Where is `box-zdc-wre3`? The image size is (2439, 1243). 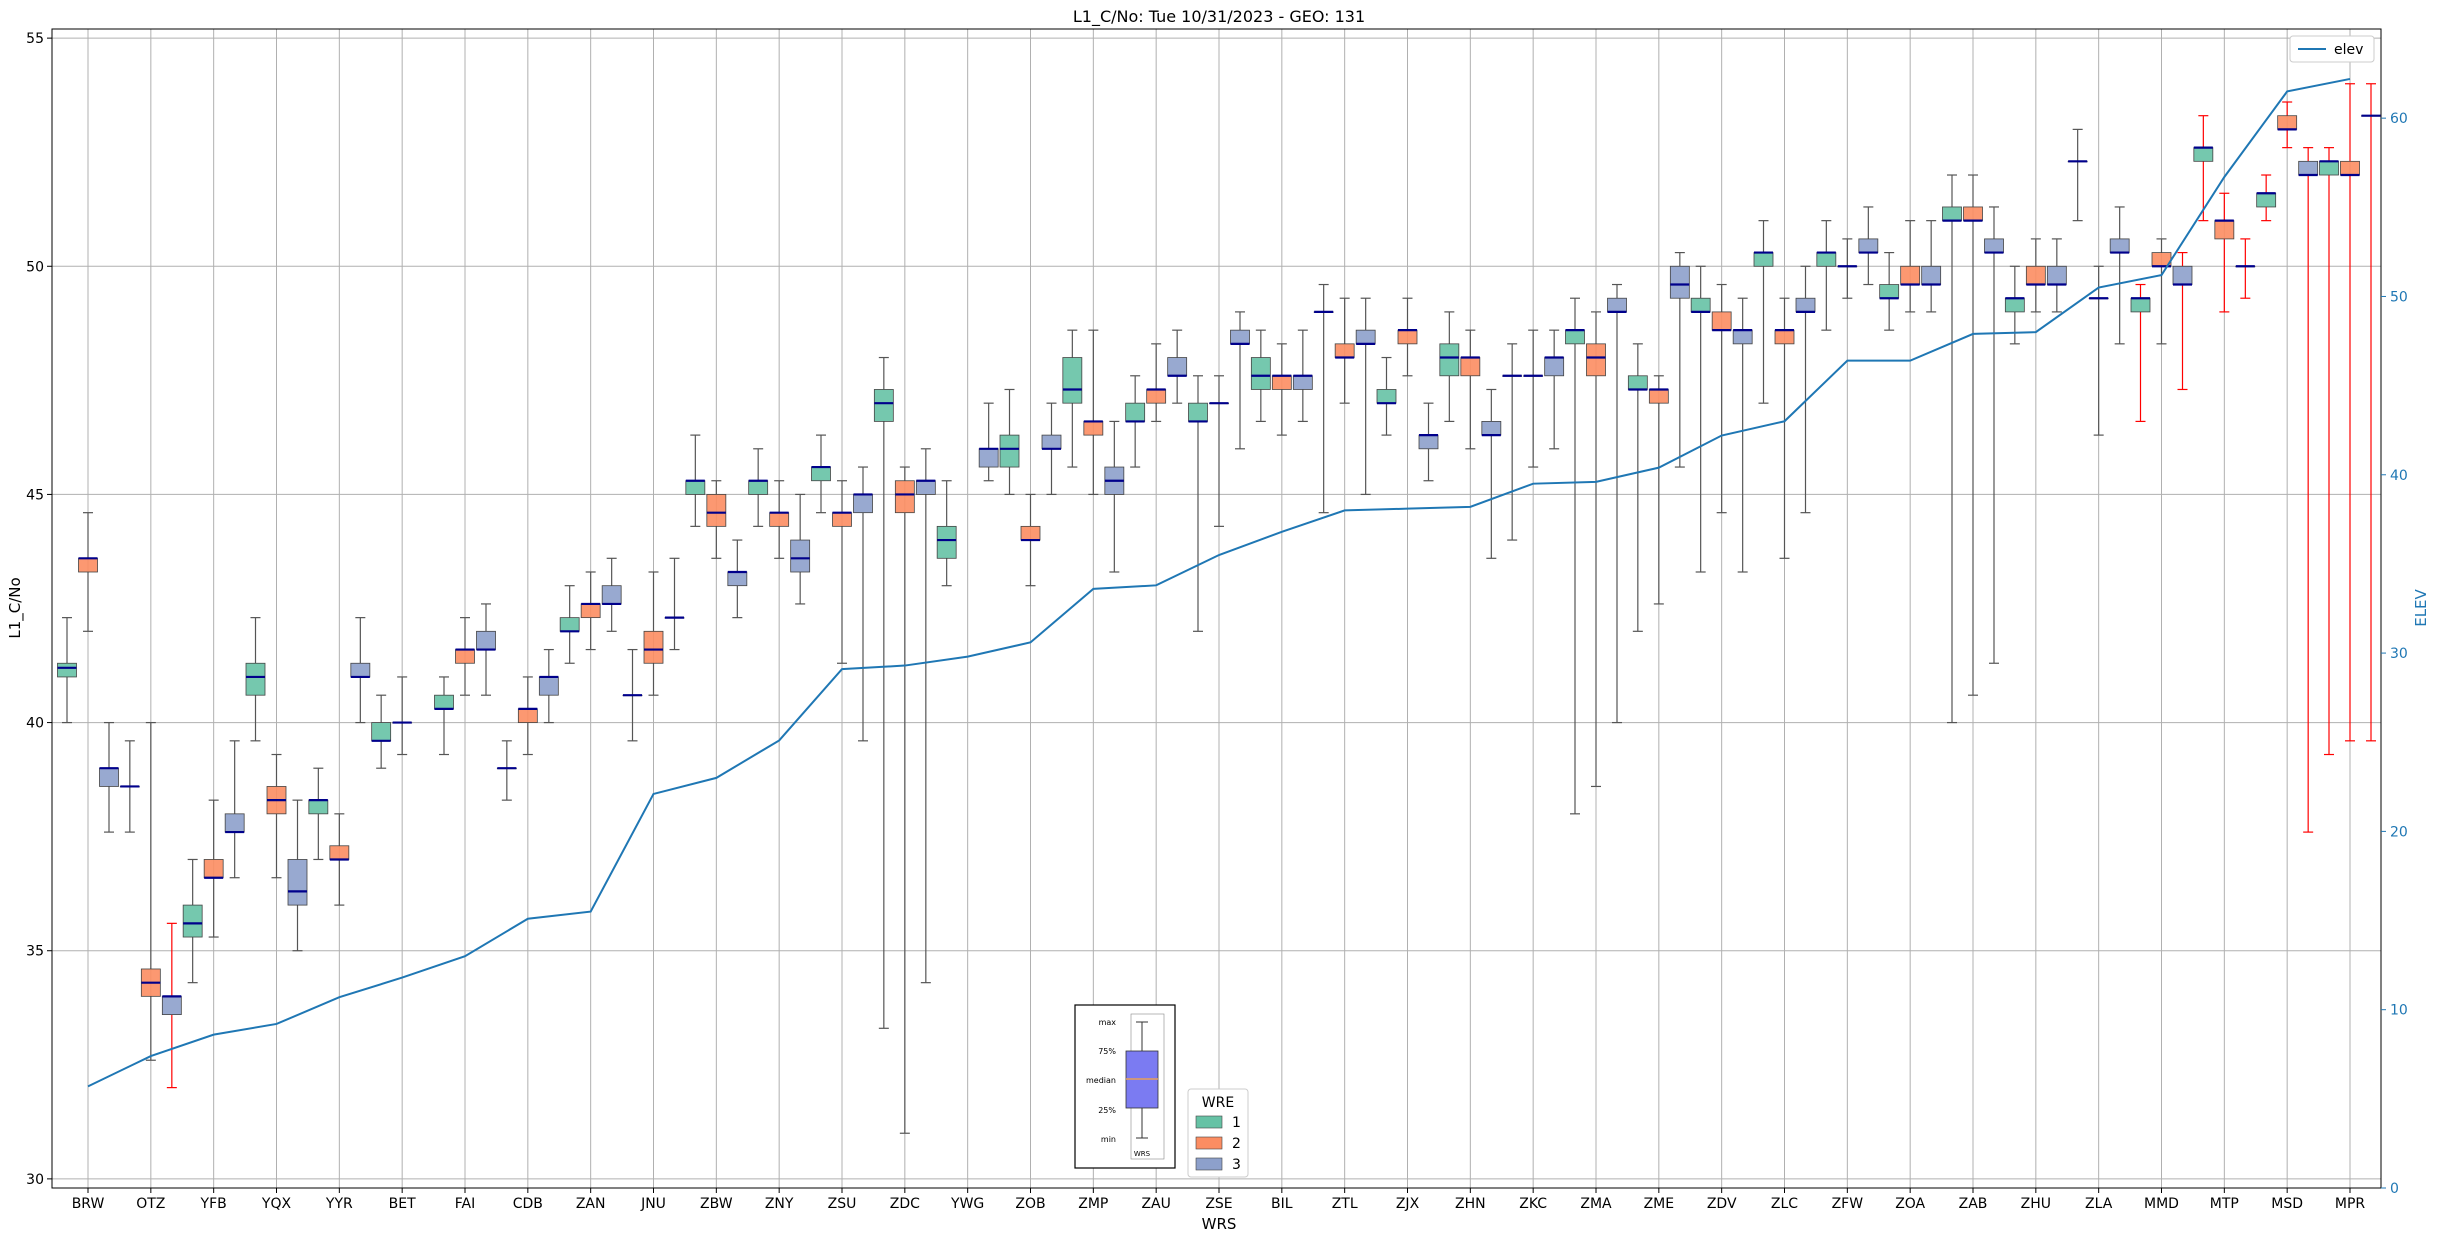 box-zdc-wre3 is located at coordinates (925, 716).